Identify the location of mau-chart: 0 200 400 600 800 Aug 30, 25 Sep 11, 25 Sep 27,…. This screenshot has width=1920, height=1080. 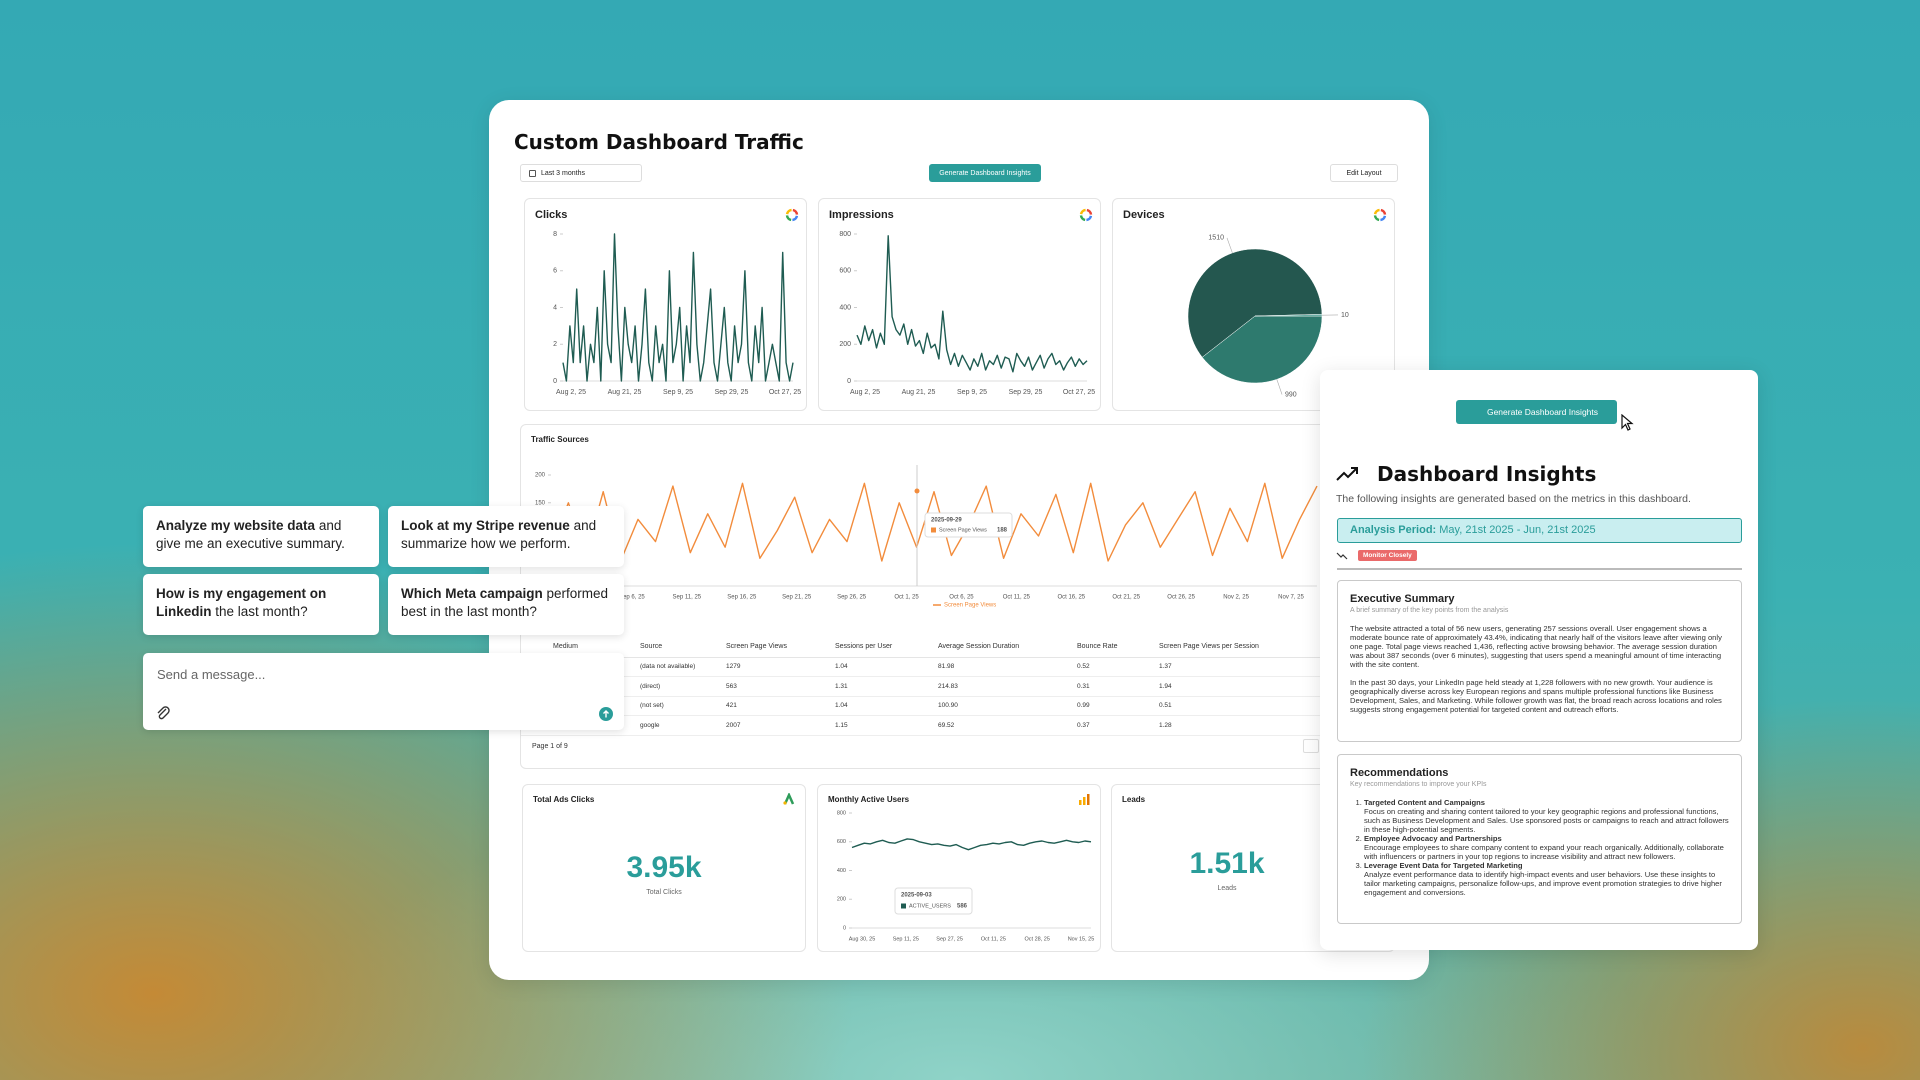
(966, 876).